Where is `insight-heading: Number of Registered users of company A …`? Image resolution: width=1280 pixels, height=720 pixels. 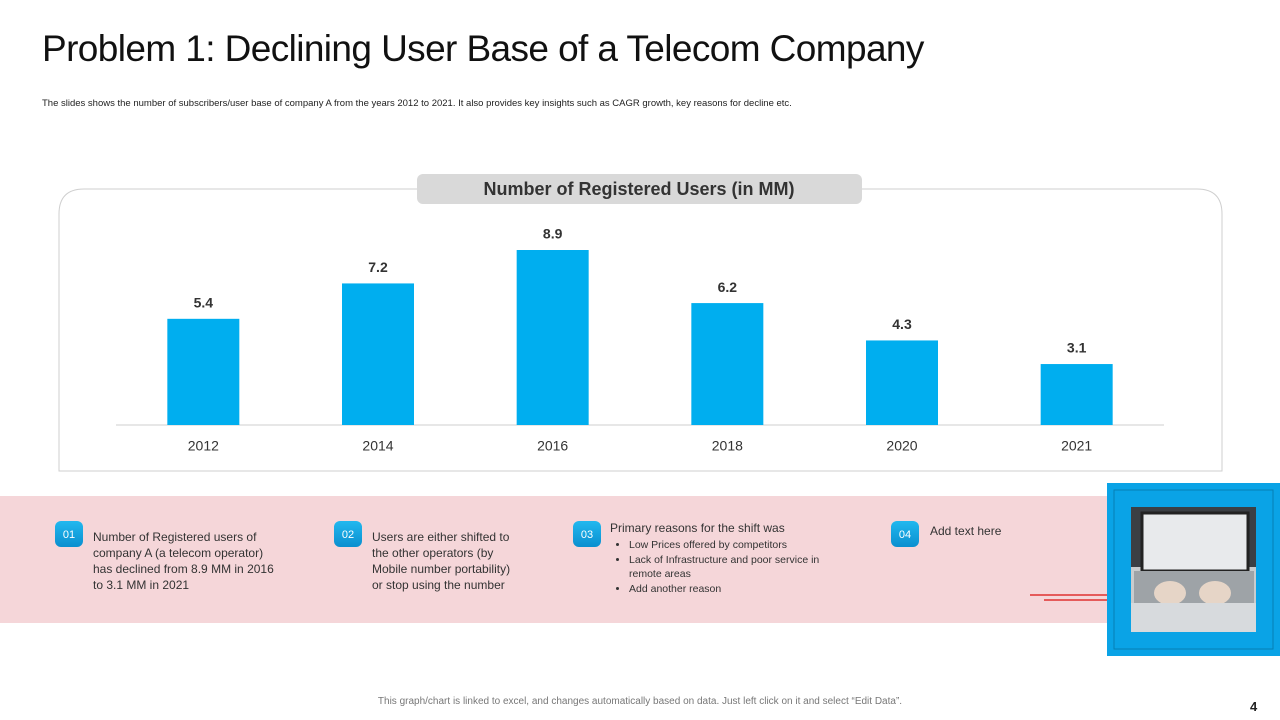
insight-heading: Number of Registered users of company A … is located at coordinates (183, 561).